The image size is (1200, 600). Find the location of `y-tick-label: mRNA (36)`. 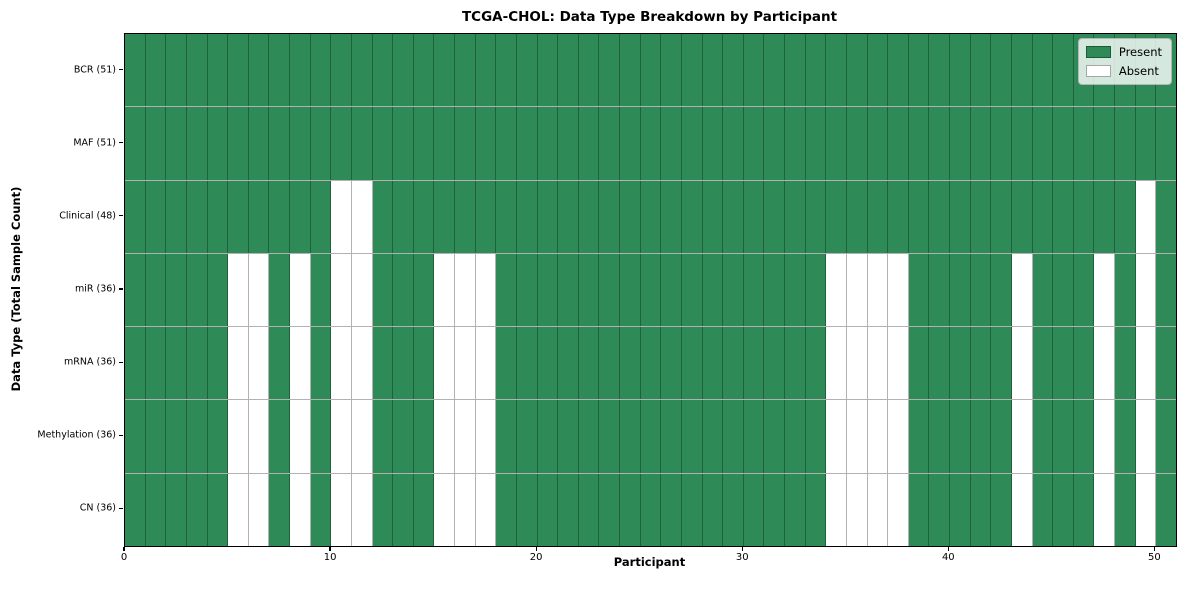

y-tick-label: mRNA (36) is located at coordinates (90, 362).